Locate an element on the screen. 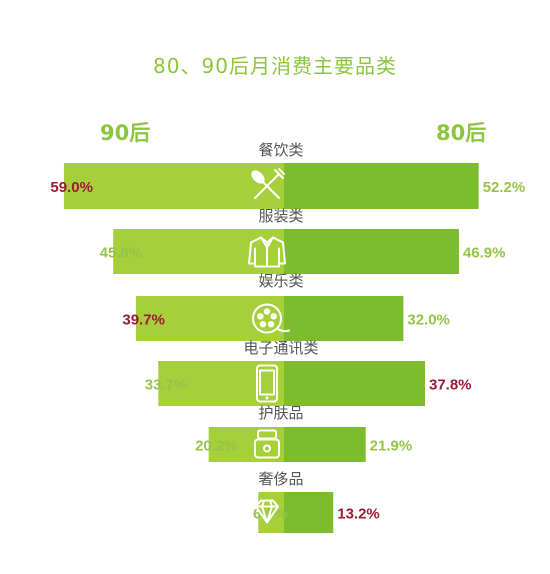 The height and width of the screenshot is (574, 550). category-label: 电子通讯类 is located at coordinates (280, 348).